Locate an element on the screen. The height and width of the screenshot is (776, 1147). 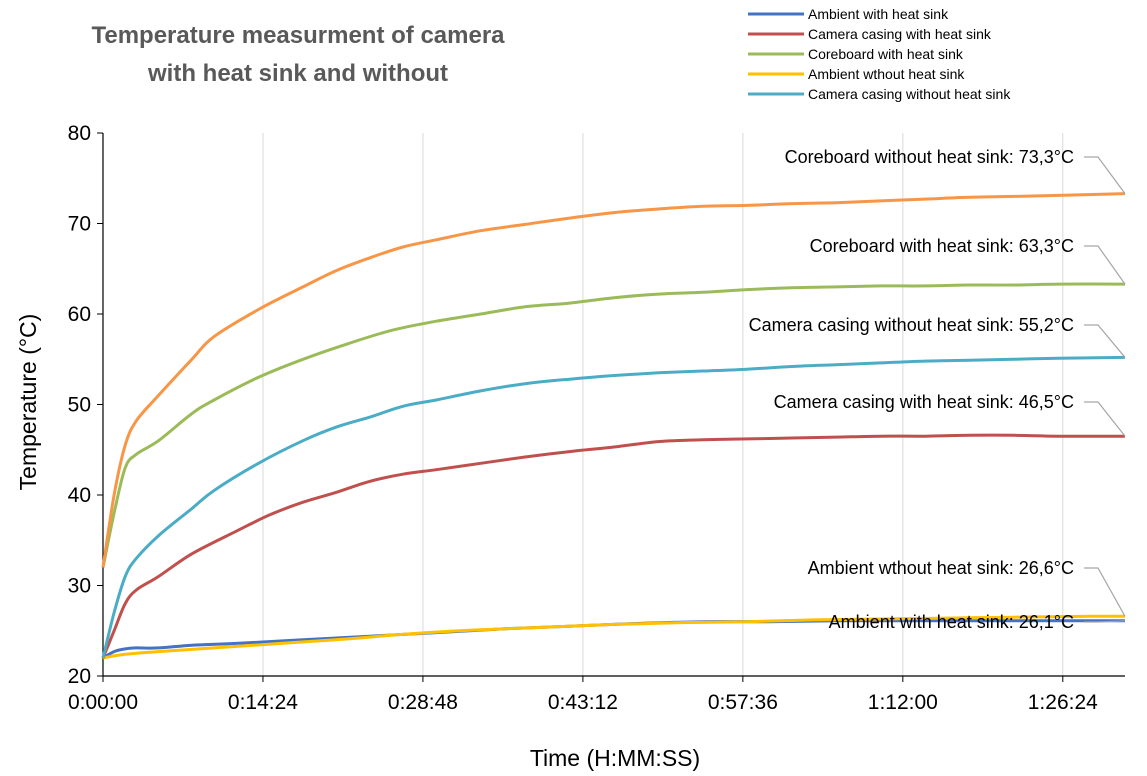
y-tick-label: 70 is located at coordinates (79, 224).